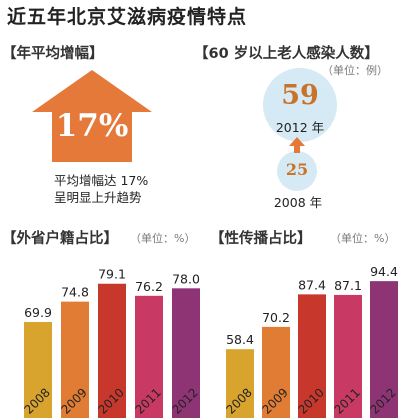 The height and width of the screenshot is (418, 400). What do you see at coordinates (75, 359) in the screenshot?
I see `chart1-bar-2009` at bounding box center [75, 359].